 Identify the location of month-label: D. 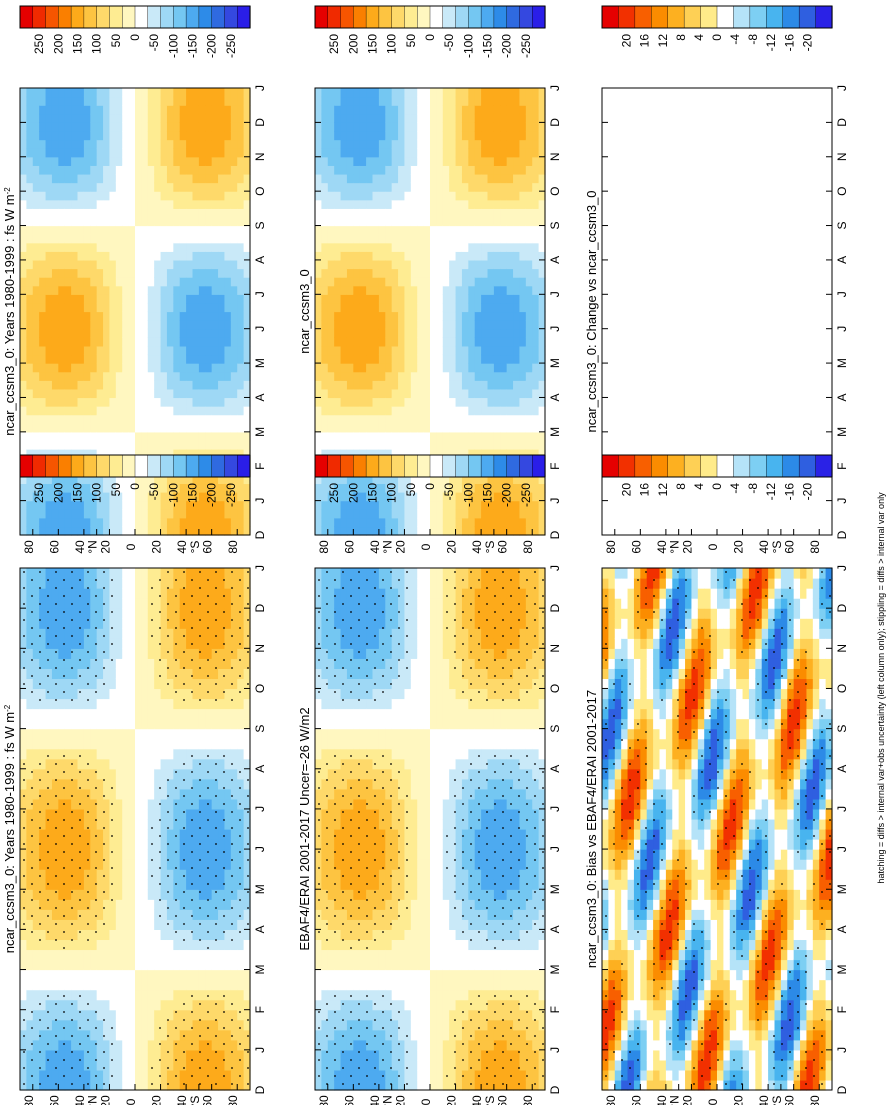
(260, 607).